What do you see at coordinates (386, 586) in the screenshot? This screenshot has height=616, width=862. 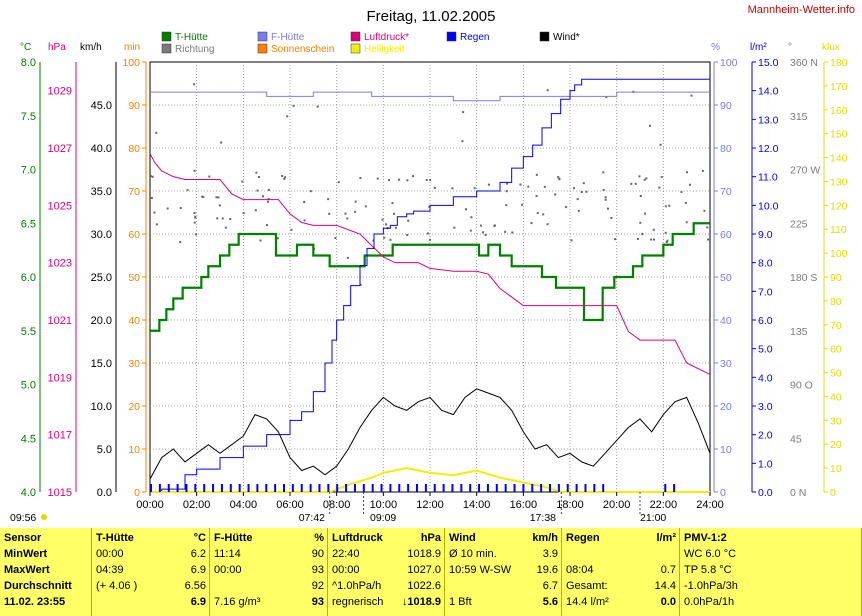 I see `table-cell: ^1.0hPa/h 1022.6` at bounding box center [386, 586].